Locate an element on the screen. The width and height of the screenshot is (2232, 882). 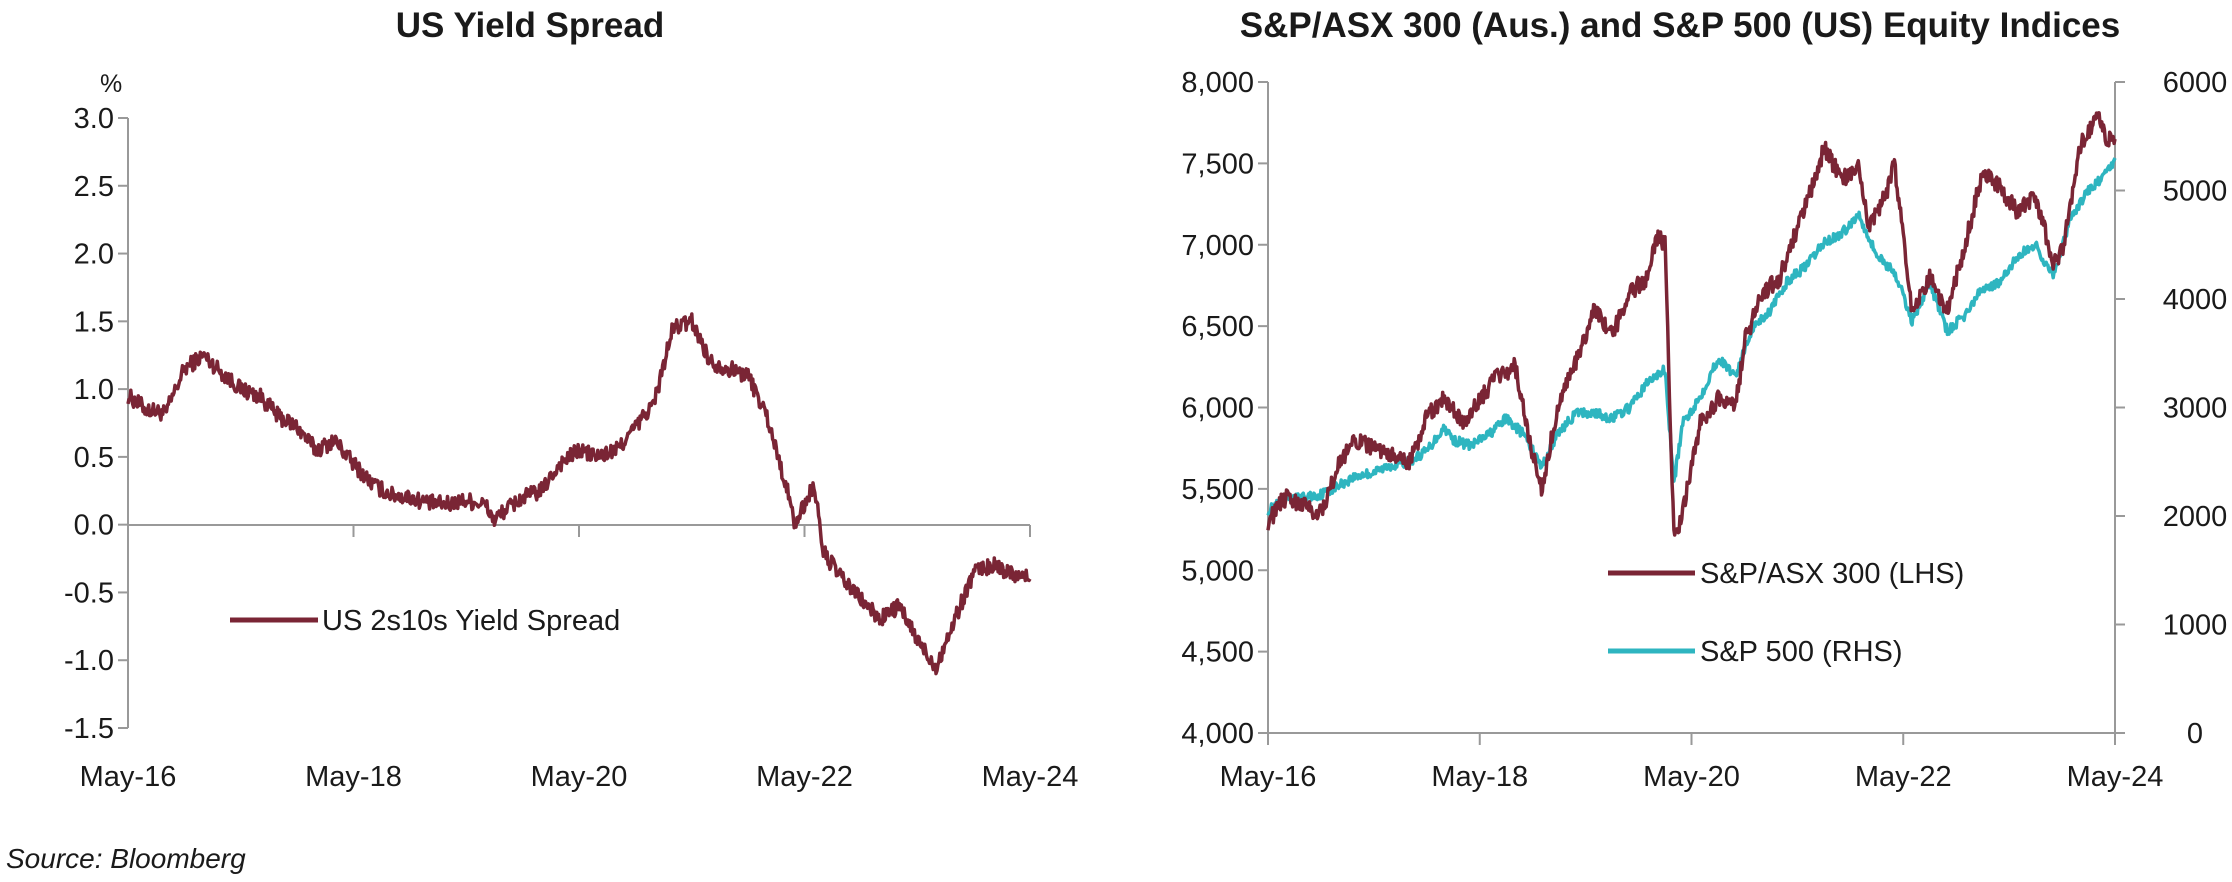
left-y-tick-label: 8,000 is located at coordinates (1217, 83).